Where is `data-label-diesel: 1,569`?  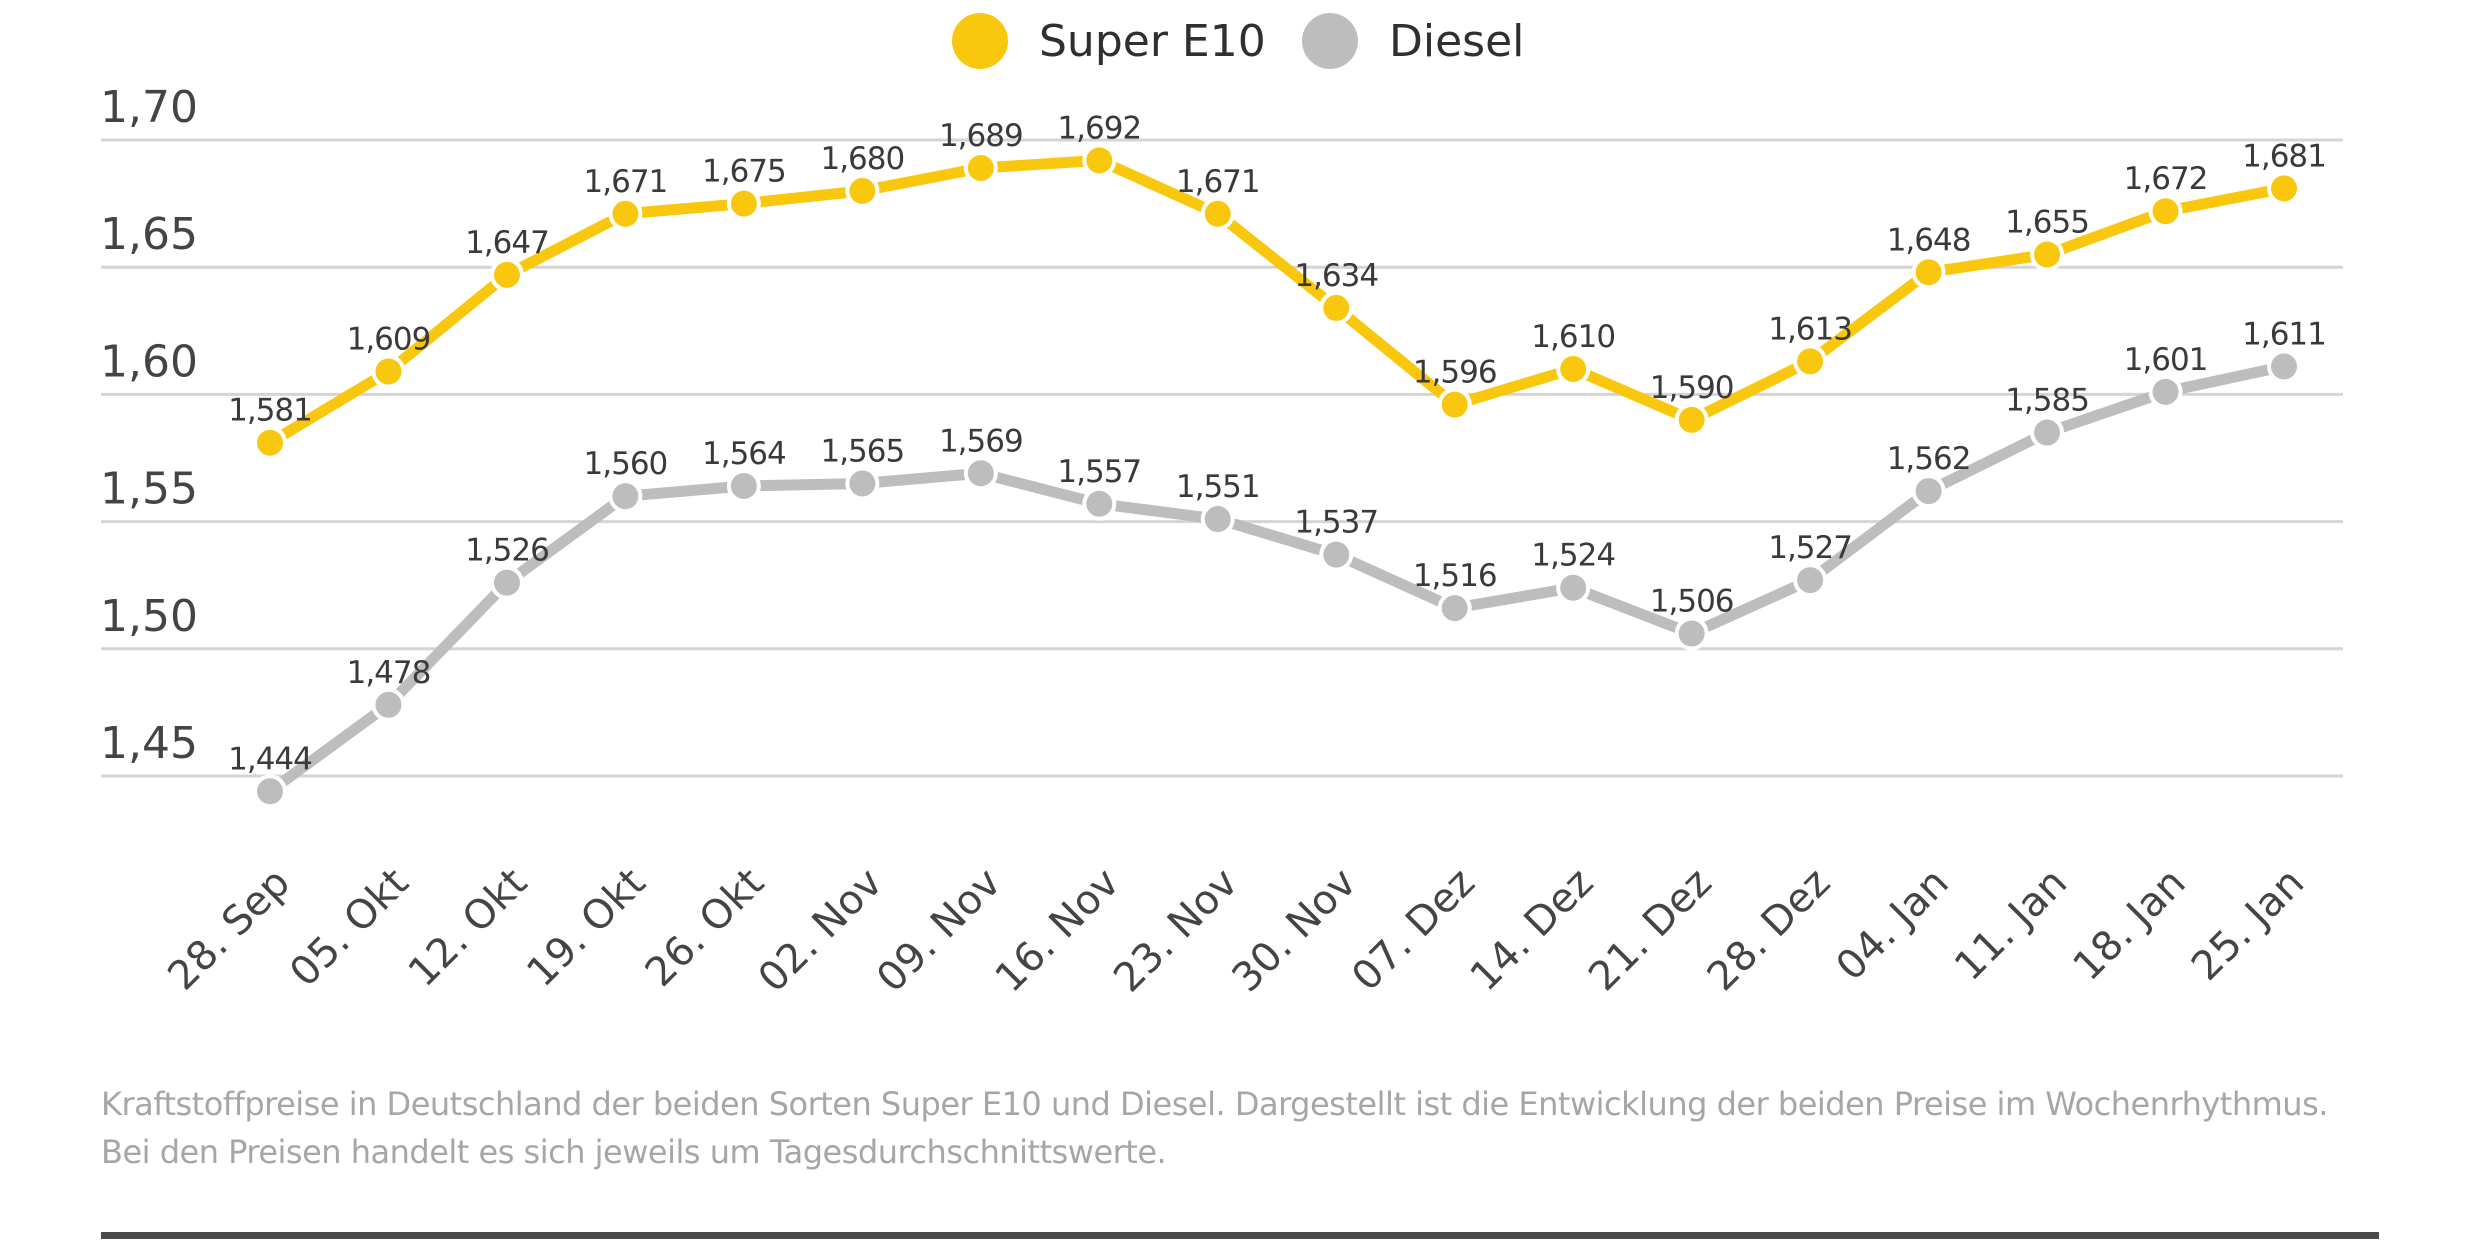
data-label-diesel: 1,569 is located at coordinates (981, 441).